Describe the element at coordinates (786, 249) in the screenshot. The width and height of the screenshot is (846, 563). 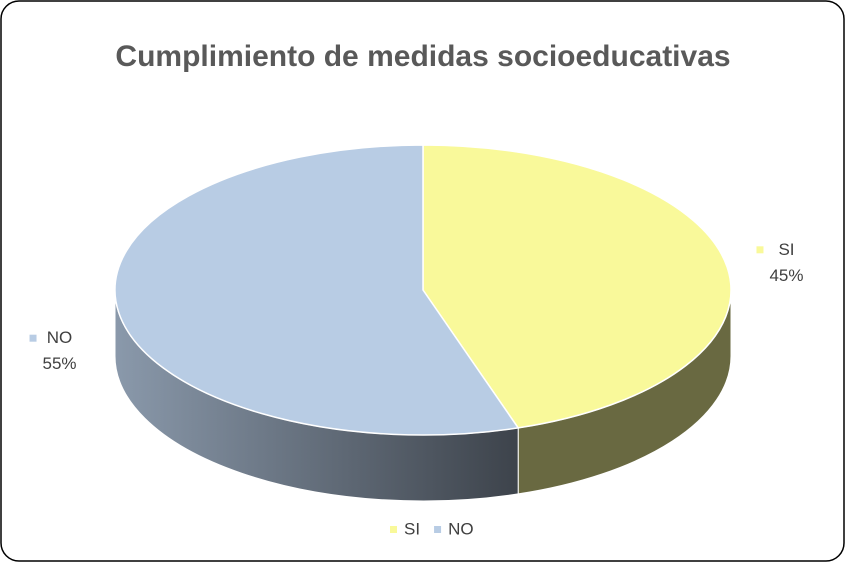
I see `data-label-category: SI` at that location.